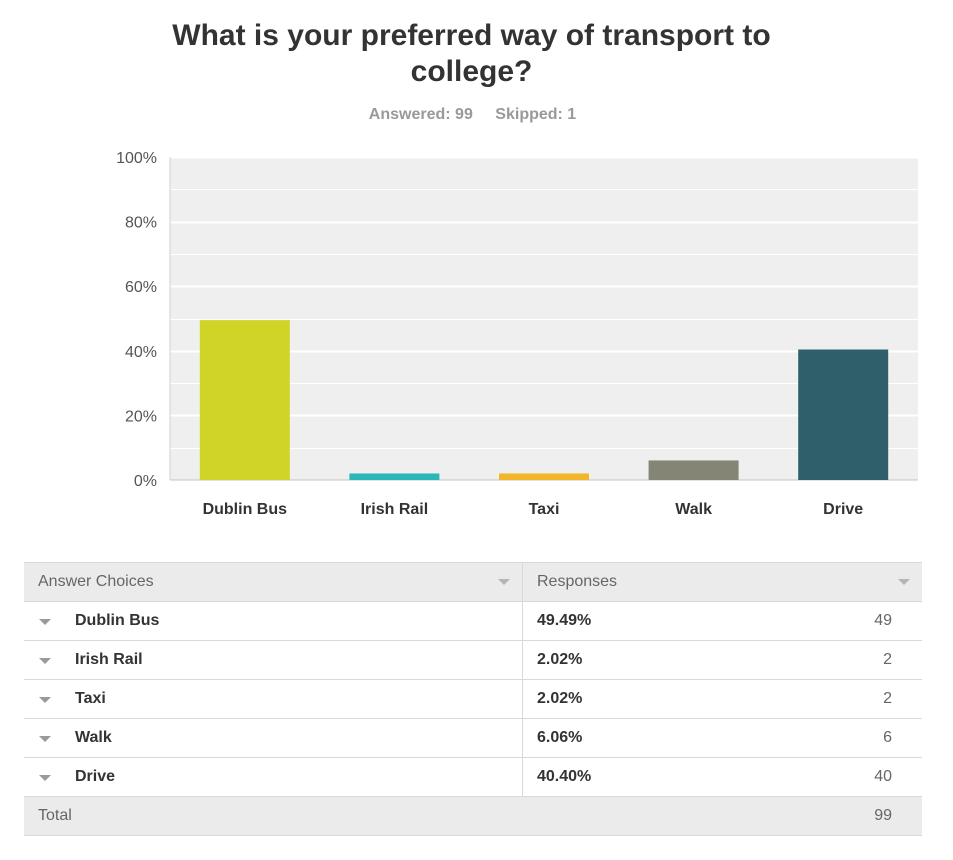 This screenshot has width=953, height=860. I want to click on row-count: 6, so click(887, 737).